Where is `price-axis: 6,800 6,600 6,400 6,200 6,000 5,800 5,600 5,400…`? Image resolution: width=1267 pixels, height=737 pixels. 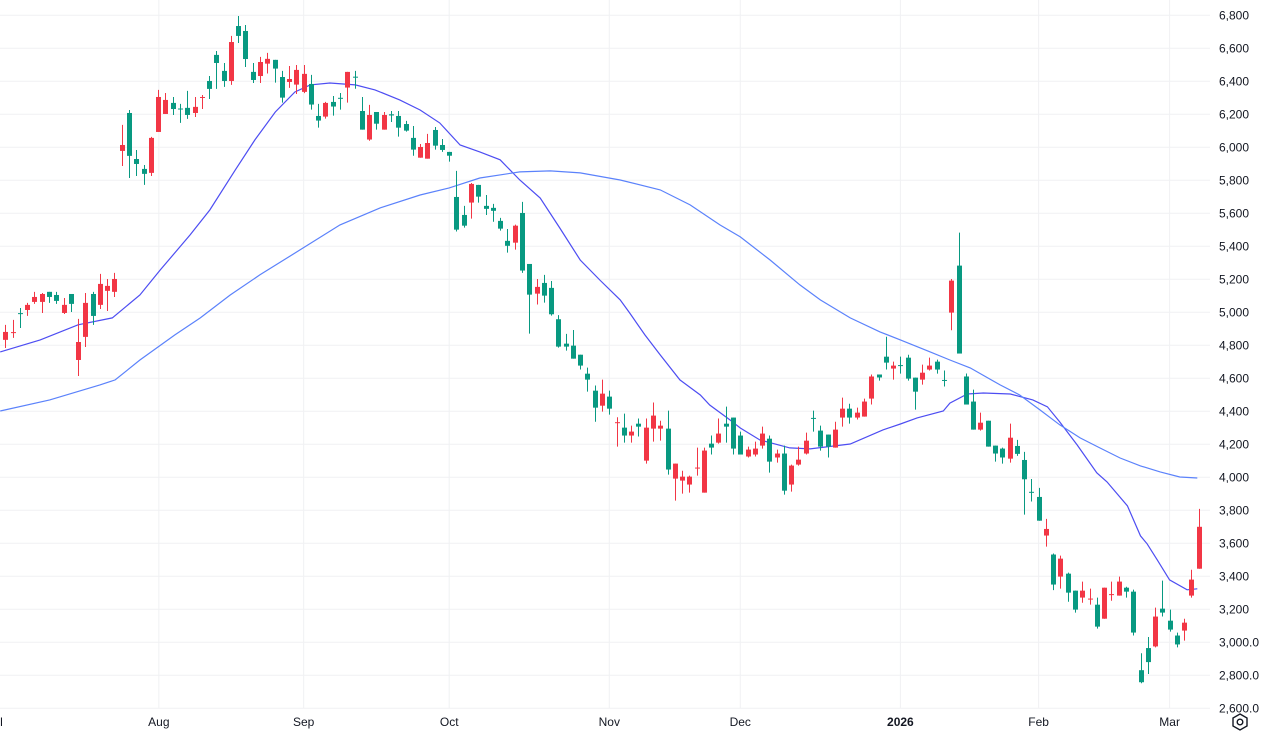 price-axis: 6,800 6,600 6,400 6,200 6,000 5,800 5,600 5,400… is located at coordinates (1239, 361).